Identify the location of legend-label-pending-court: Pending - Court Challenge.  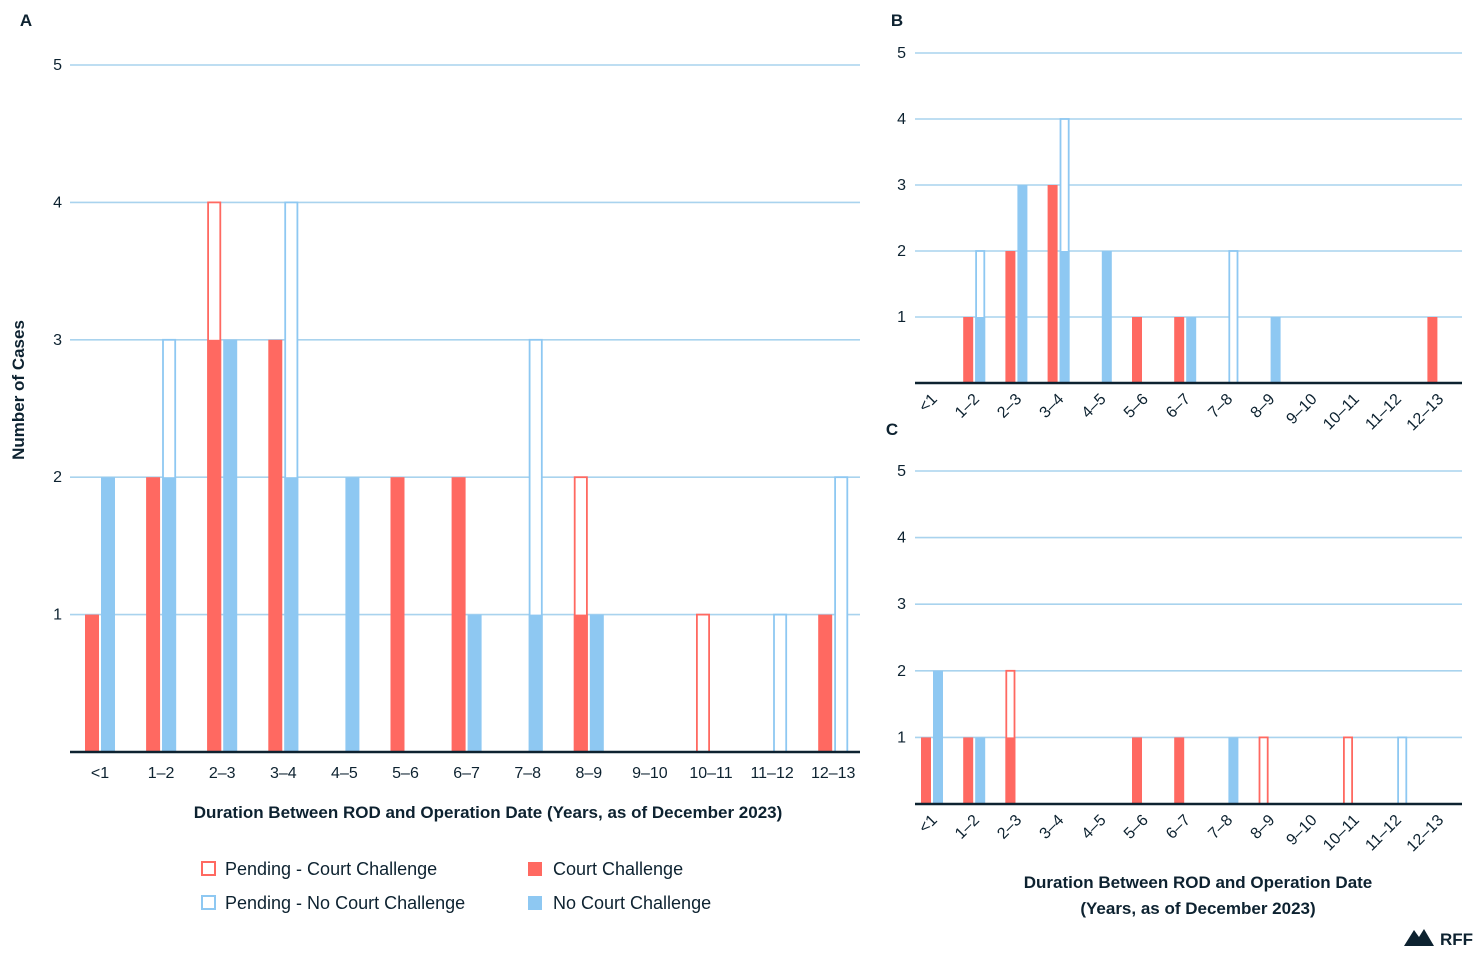
(331, 869).